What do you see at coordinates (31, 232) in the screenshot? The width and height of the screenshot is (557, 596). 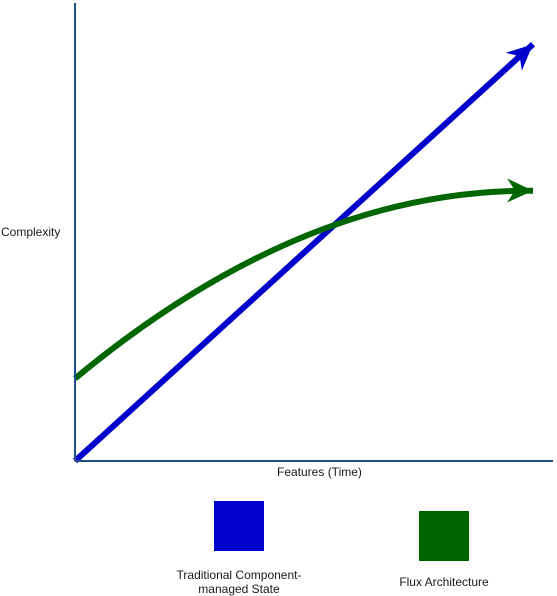 I see `y-axis-label: Complexity` at bounding box center [31, 232].